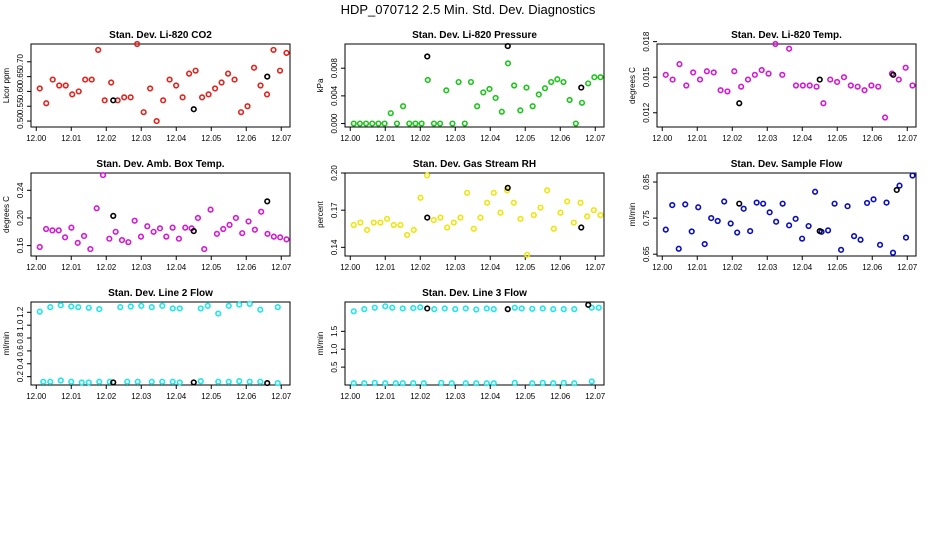  What do you see at coordinates (20, 218) in the screenshot?
I see `y-tick-label: 0.20` at bounding box center [20, 218].